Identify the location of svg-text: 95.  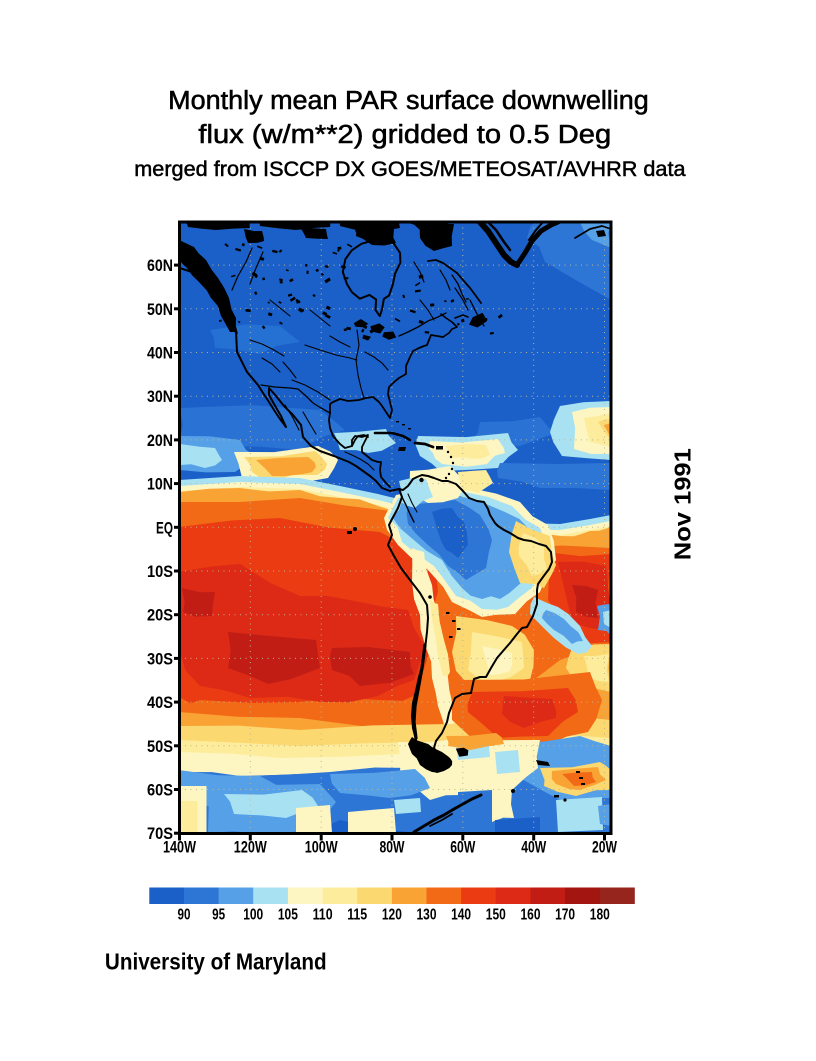
(218, 915).